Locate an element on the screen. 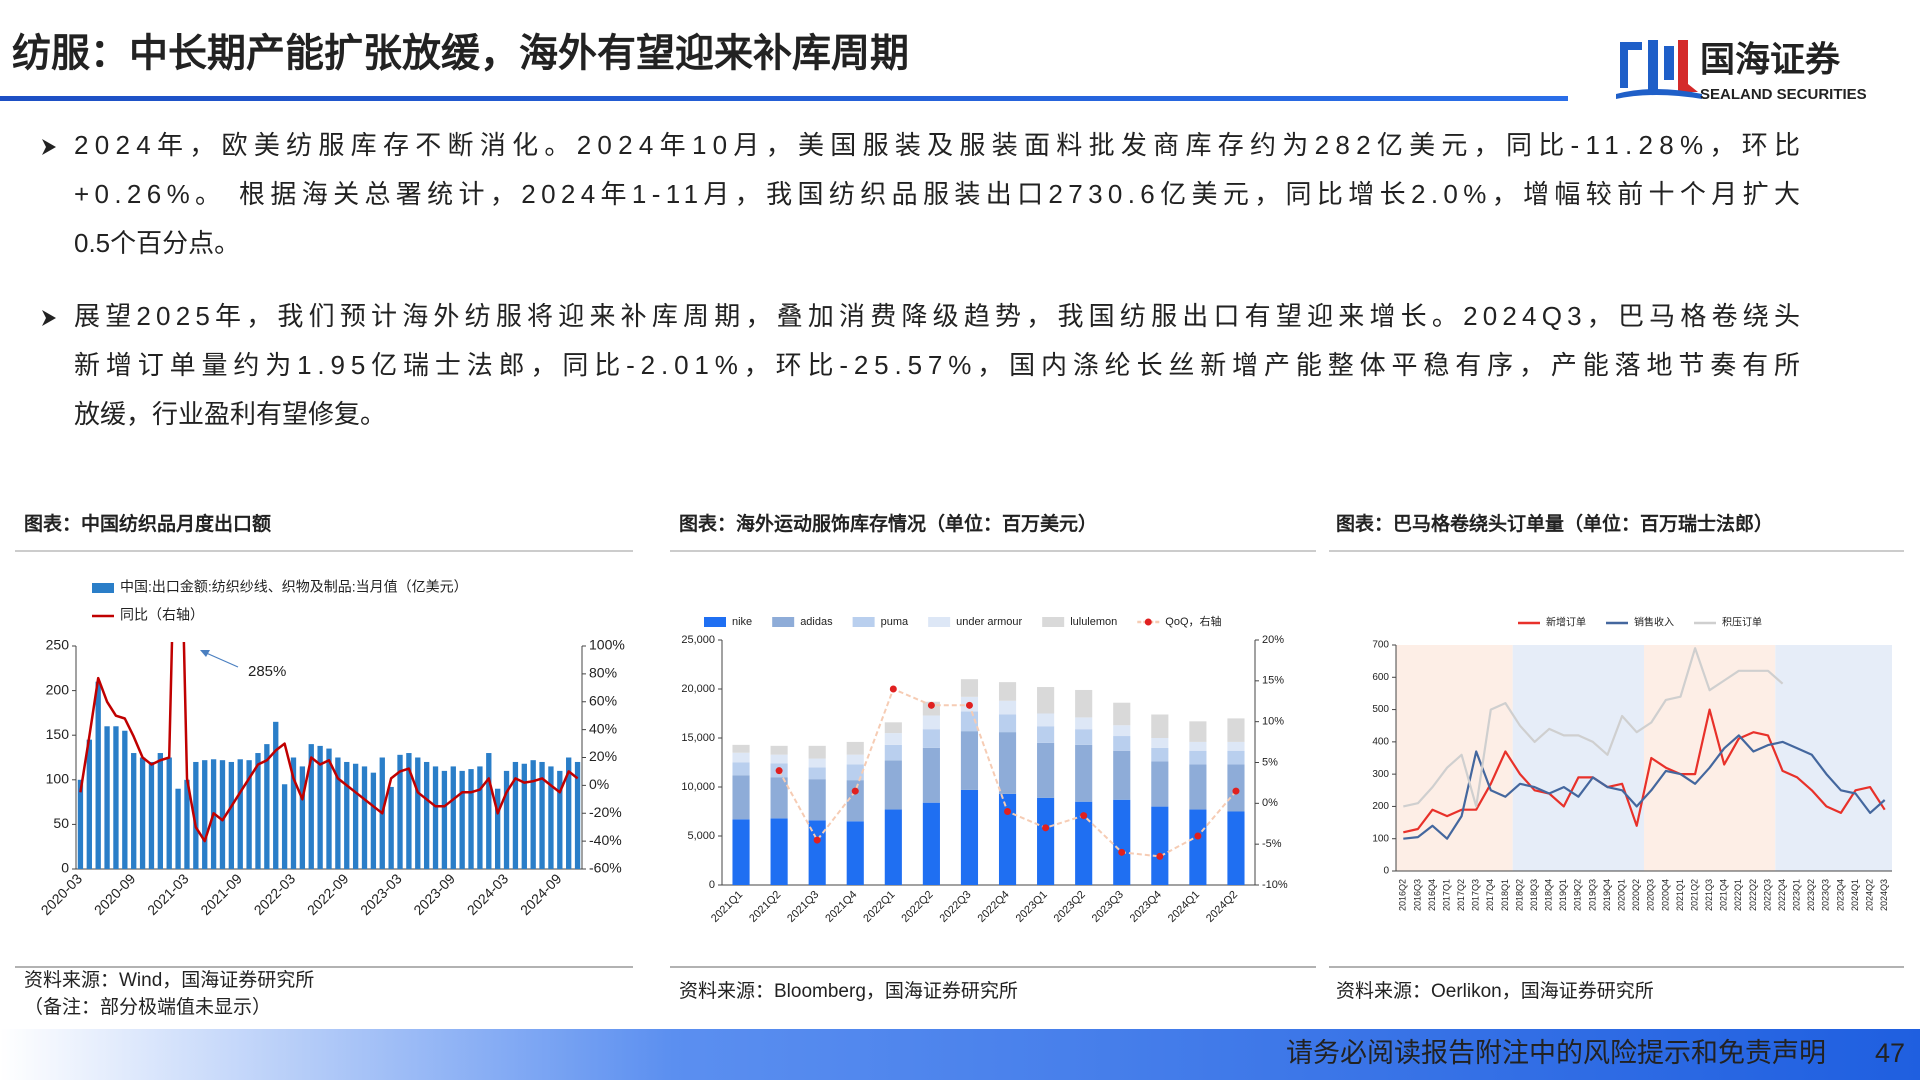 The width and height of the screenshot is (1920, 1080). bullet-text: 放缓，行业盈利有望修复。 is located at coordinates (230, 414).